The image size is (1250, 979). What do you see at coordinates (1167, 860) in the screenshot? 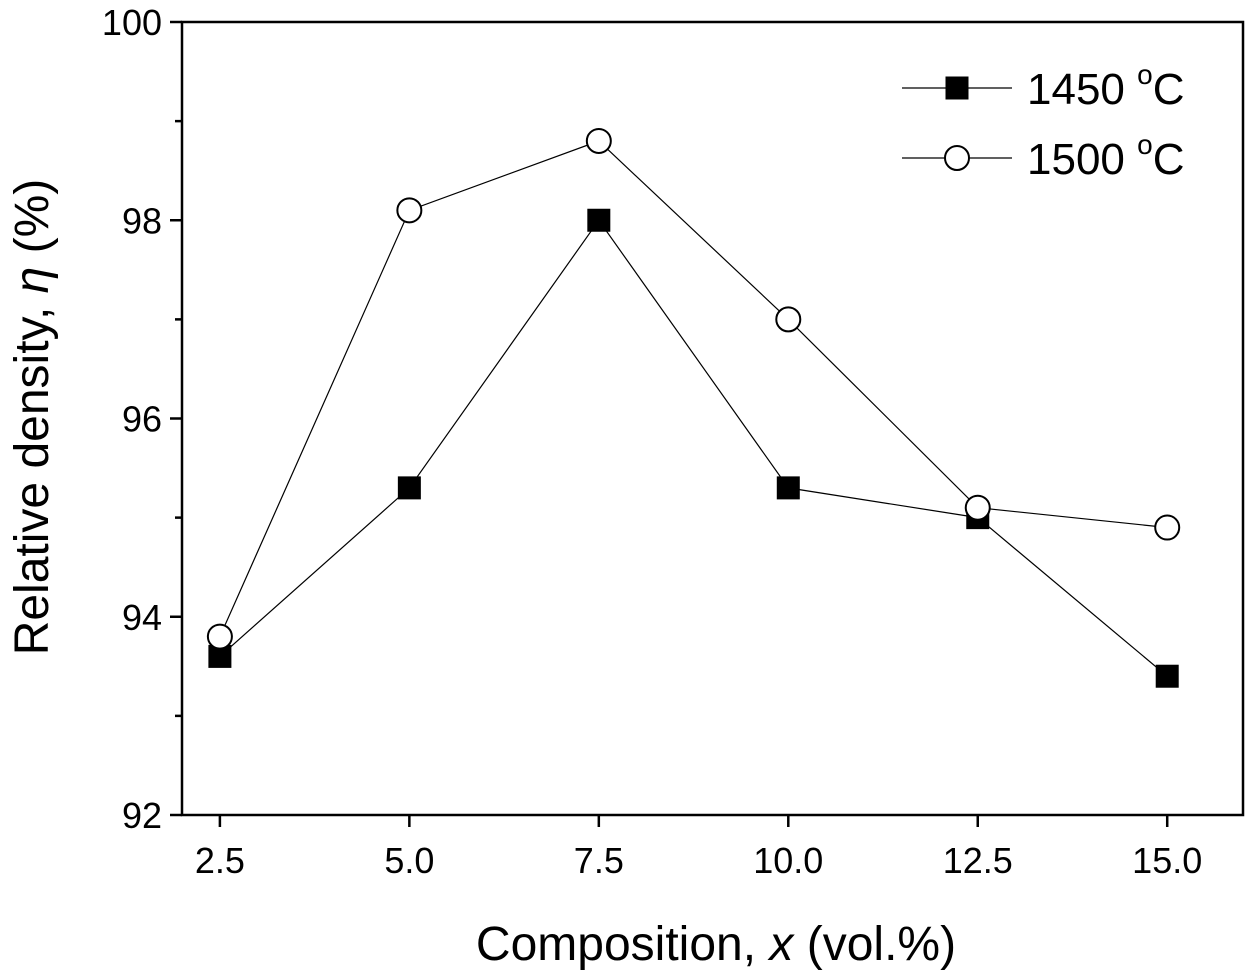
I see `x-tick-label: 15.0` at bounding box center [1167, 860].